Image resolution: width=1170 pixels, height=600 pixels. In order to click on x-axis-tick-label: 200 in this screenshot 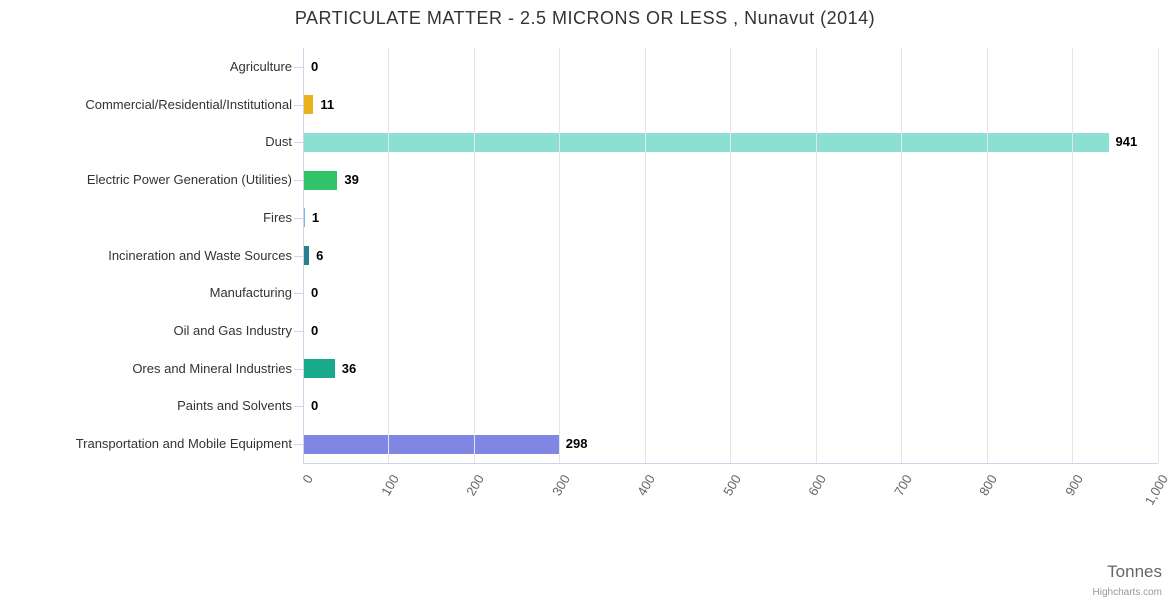, I will do `click(475, 485)`.